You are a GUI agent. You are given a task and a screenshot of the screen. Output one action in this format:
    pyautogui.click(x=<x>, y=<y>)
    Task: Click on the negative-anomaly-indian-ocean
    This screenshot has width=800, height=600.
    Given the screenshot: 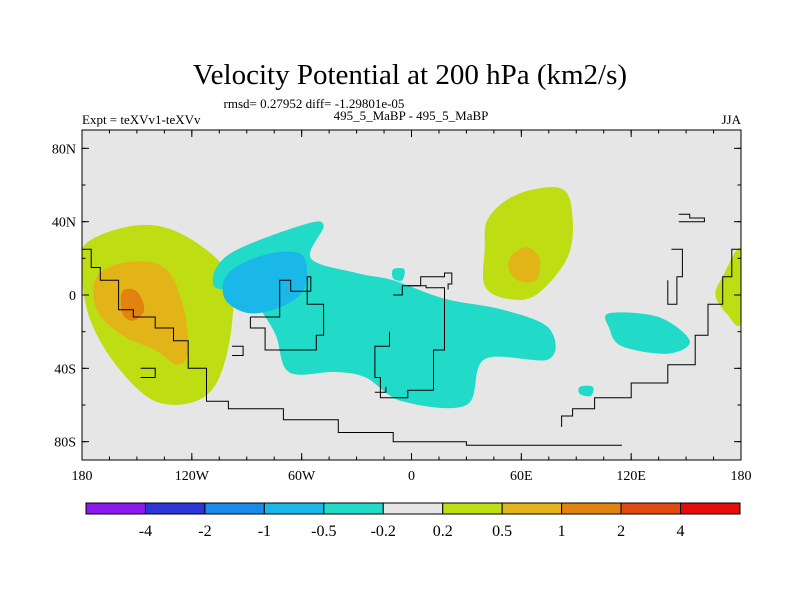 What is the action you would take?
    pyautogui.click(x=647, y=333)
    